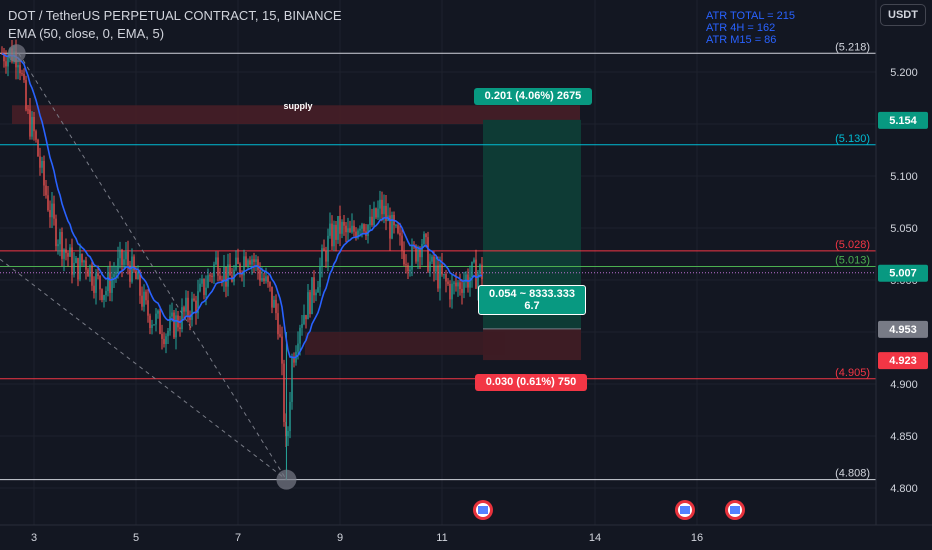  I want to click on indicator-label: EMA (50, close, 0, EMA, 5), so click(86, 33).